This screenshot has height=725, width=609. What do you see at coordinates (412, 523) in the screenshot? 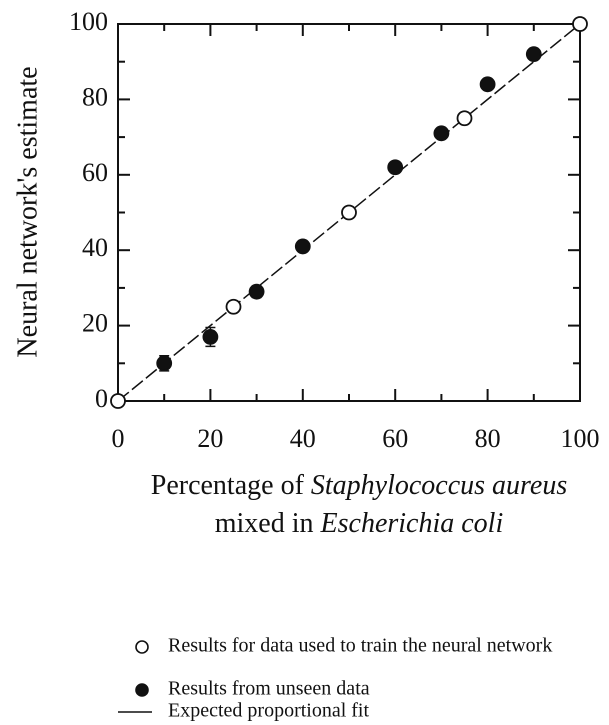
I see `x-axis-label-part: Escherichia coli` at bounding box center [412, 523].